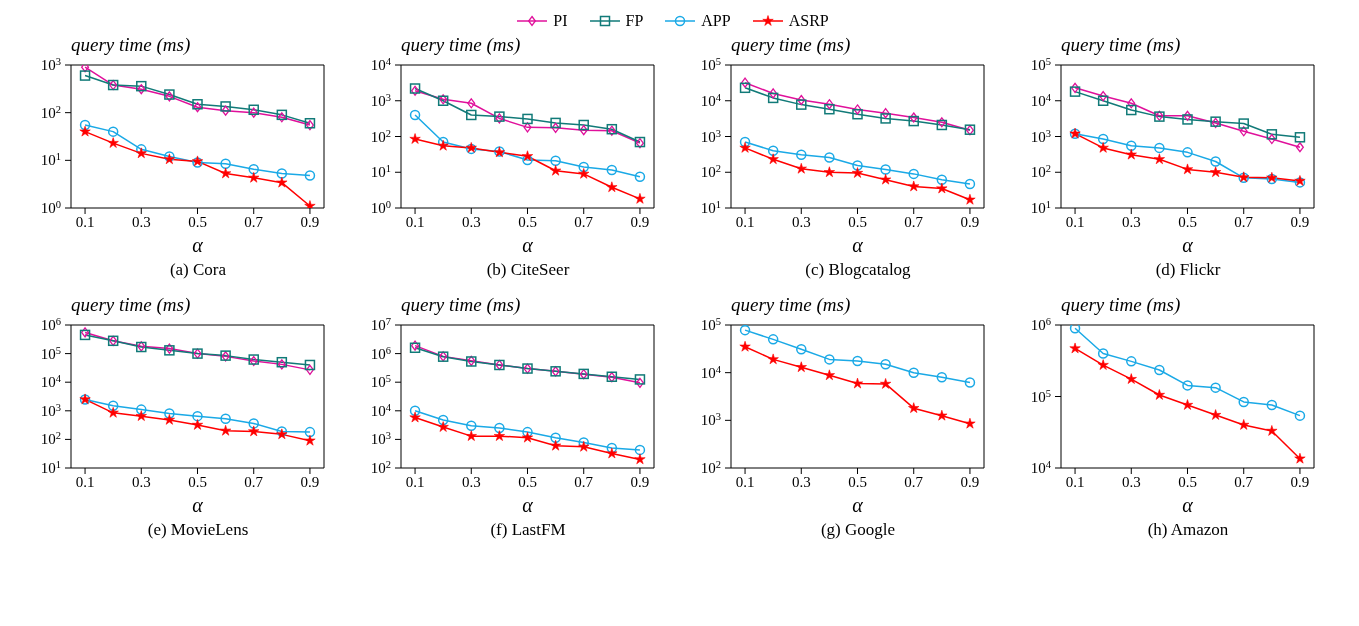  Describe the element at coordinates (51, 381) in the screenshot. I see `y-tick-label: 10$^{4}$` at that location.